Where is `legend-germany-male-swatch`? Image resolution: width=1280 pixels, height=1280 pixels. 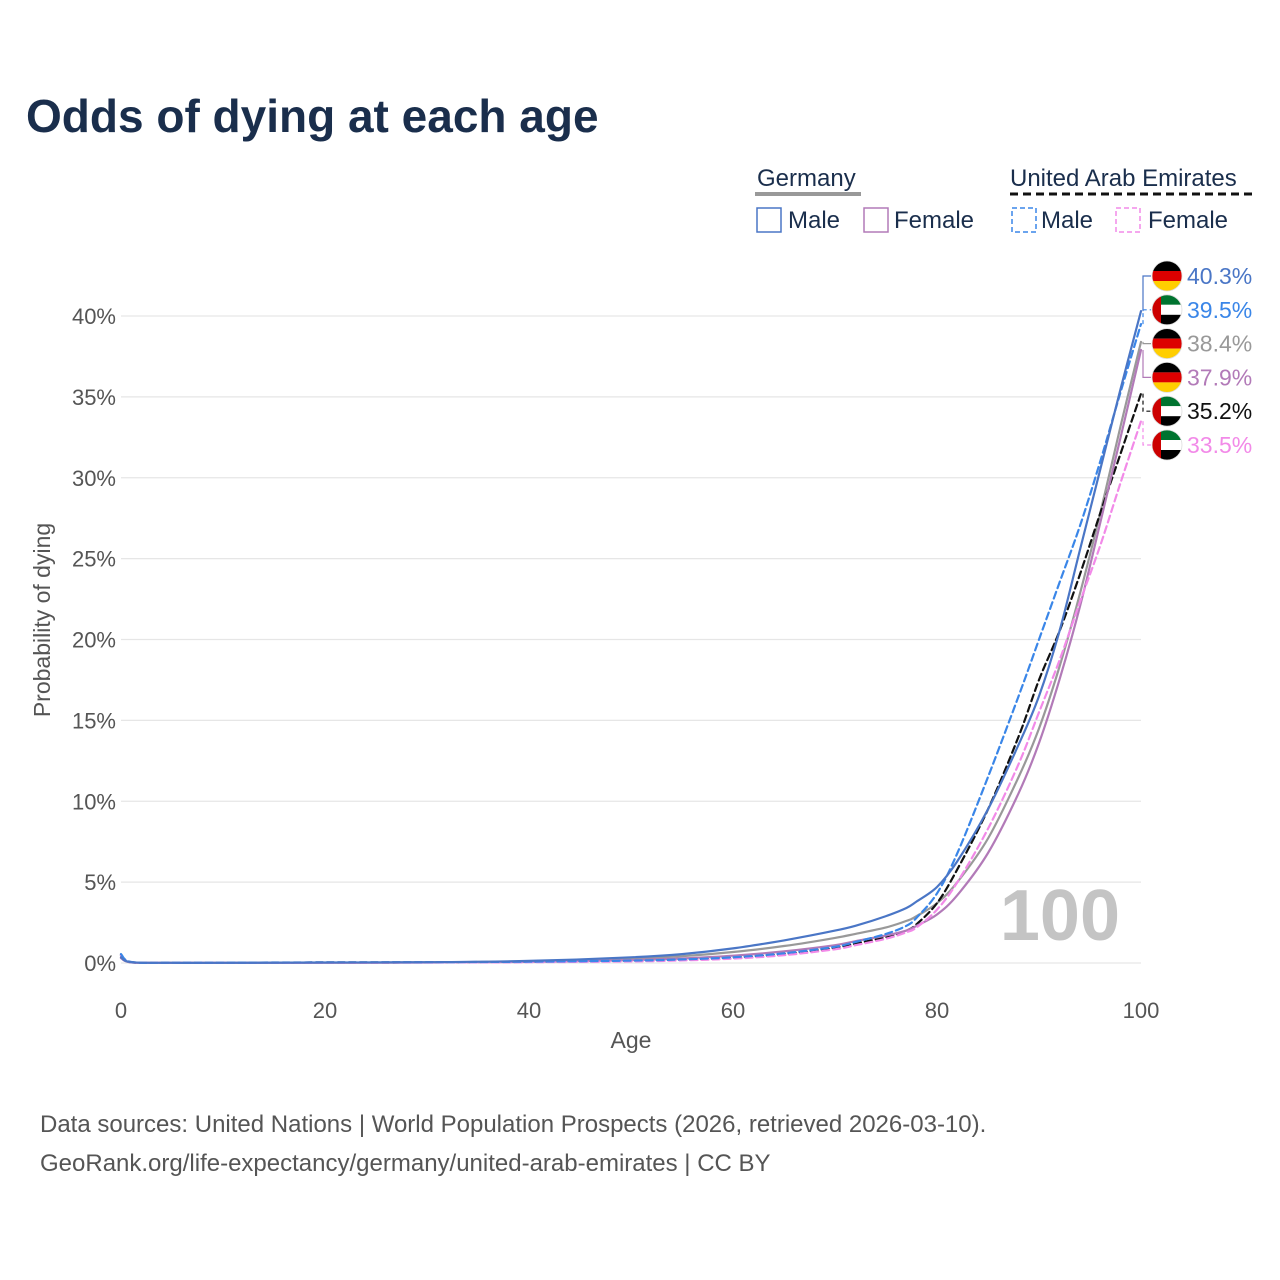
legend-germany-male-swatch is located at coordinates (769, 220).